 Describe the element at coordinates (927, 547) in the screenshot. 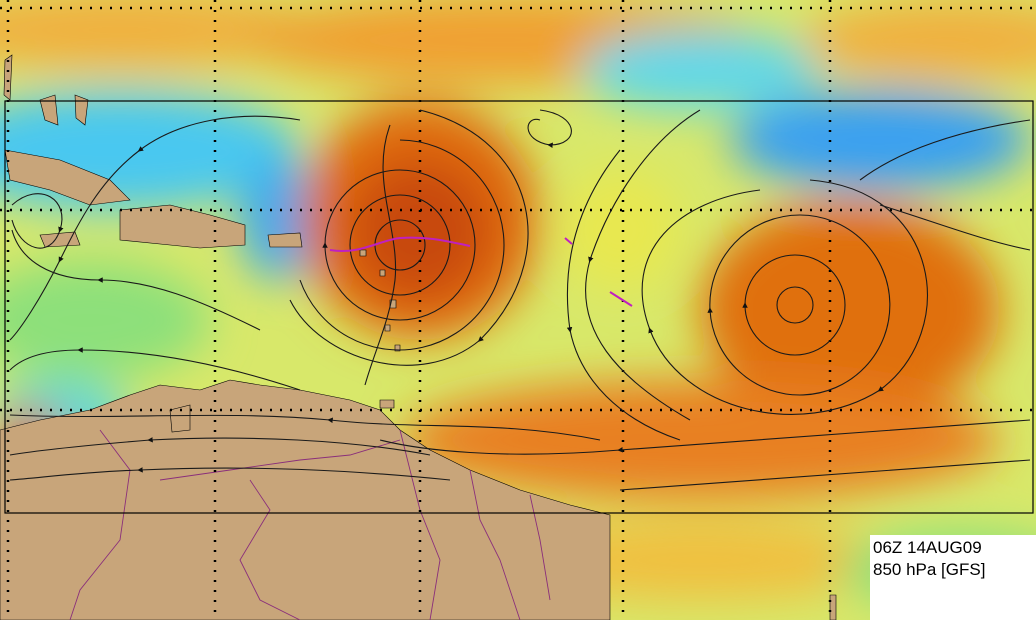

I see `time-label: 06Z 14AUG09` at that location.